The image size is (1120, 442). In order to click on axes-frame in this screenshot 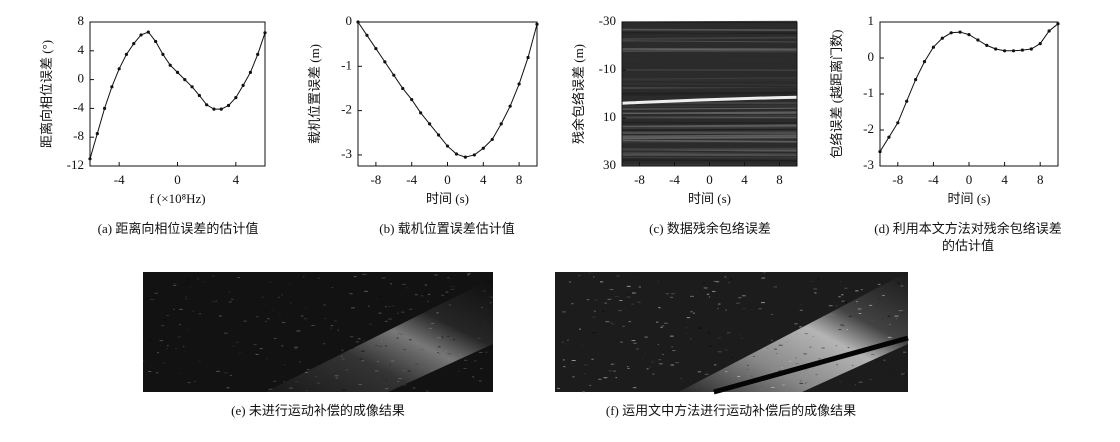, I will do `click(969, 94)`.